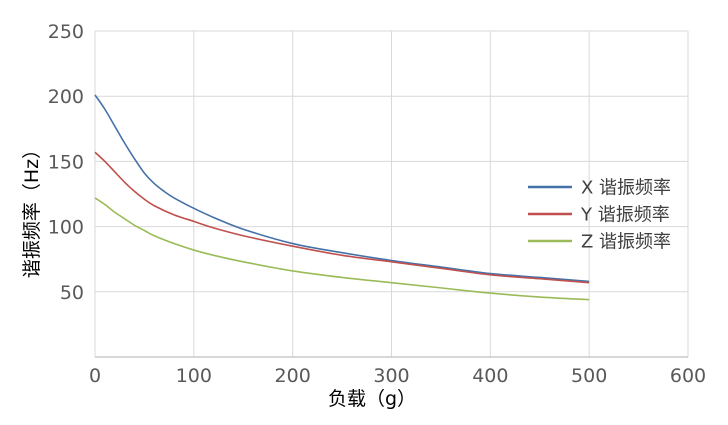 The height and width of the screenshot is (425, 728). What do you see at coordinates (372, 399) in the screenshot?
I see `x-axis-title: 负载（g）` at bounding box center [372, 399].